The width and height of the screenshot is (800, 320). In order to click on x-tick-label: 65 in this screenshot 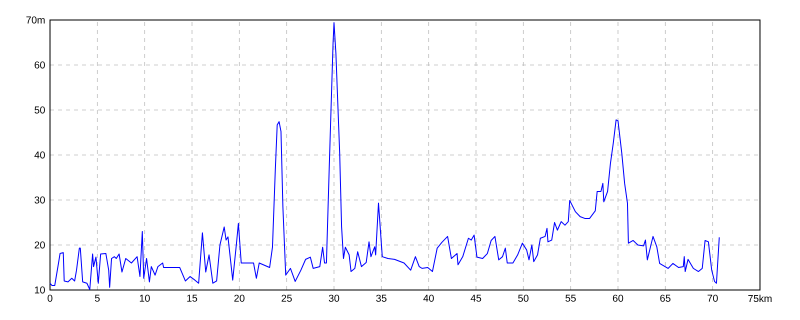, I will do `click(665, 298)`.